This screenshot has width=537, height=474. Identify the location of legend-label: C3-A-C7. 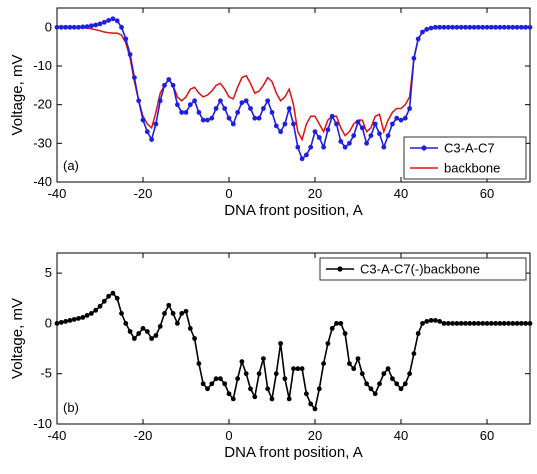
(469, 148).